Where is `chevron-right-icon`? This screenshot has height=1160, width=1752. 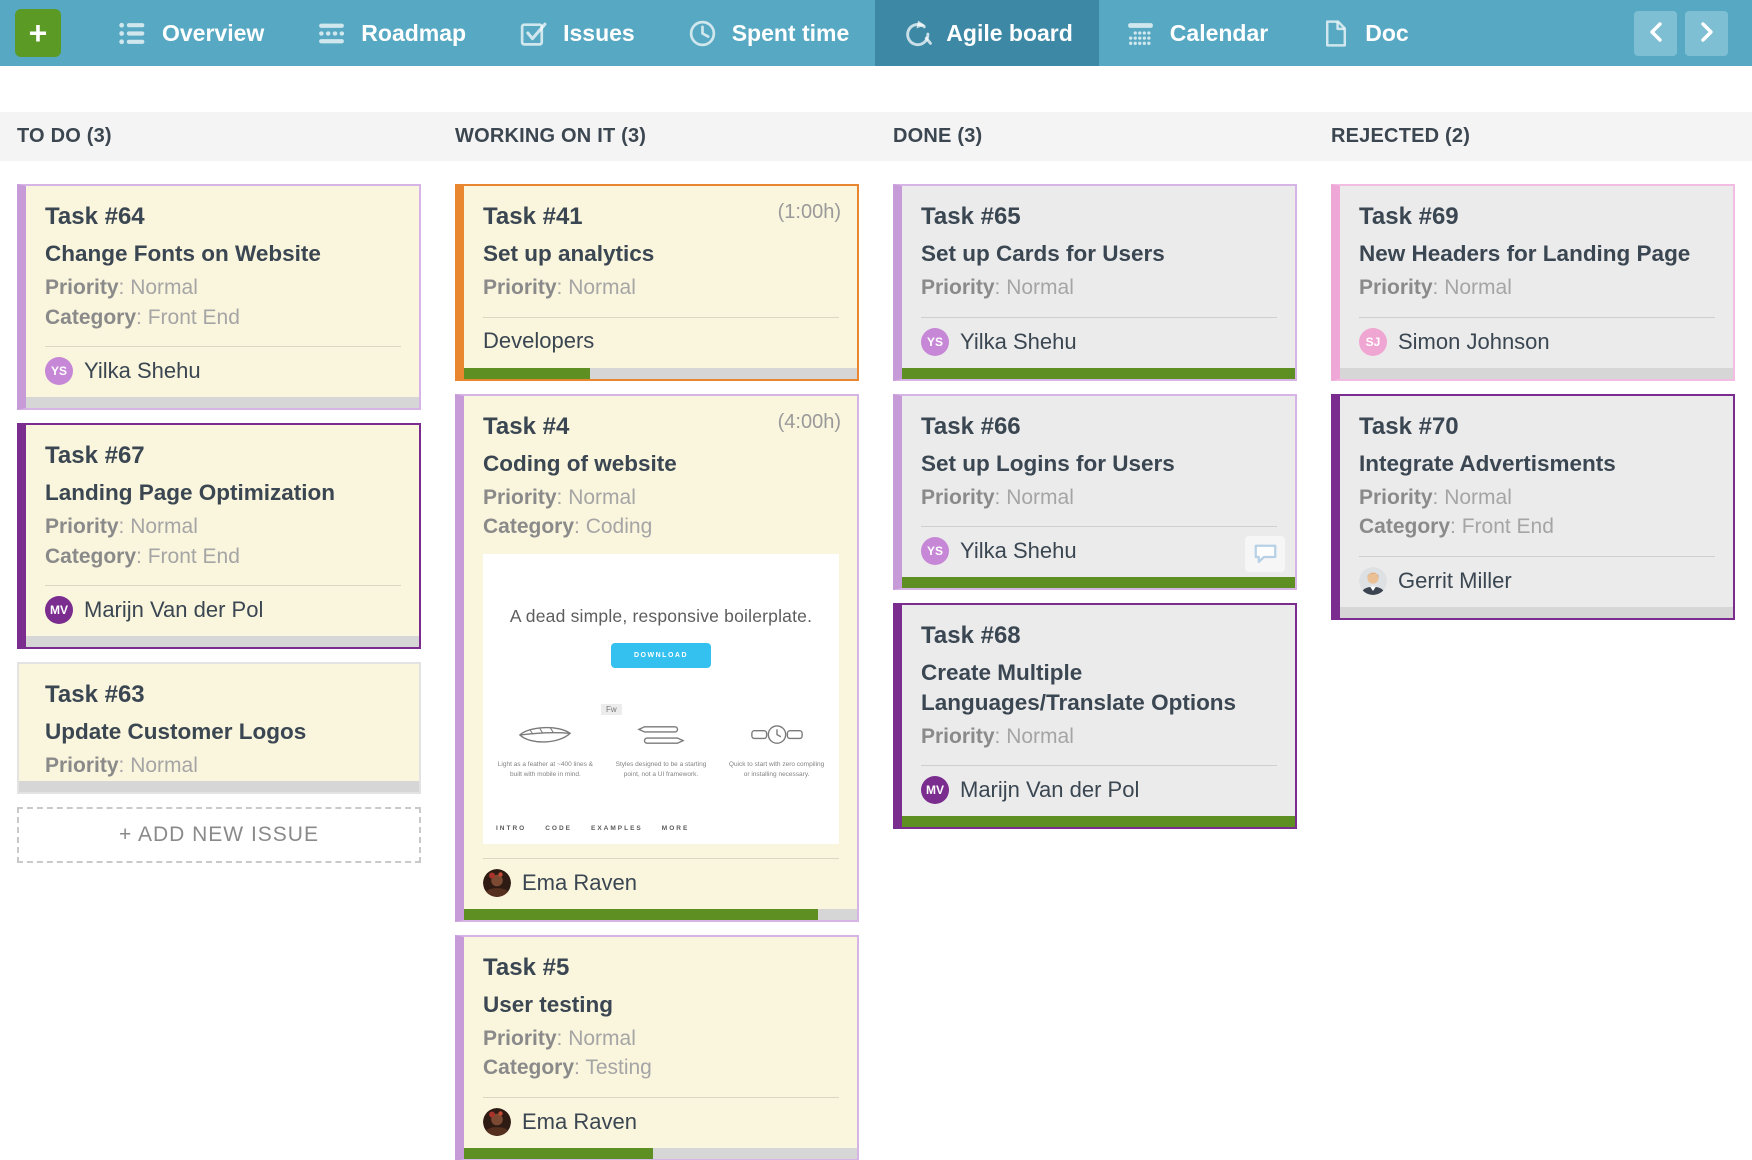 chevron-right-icon is located at coordinates (1707, 33).